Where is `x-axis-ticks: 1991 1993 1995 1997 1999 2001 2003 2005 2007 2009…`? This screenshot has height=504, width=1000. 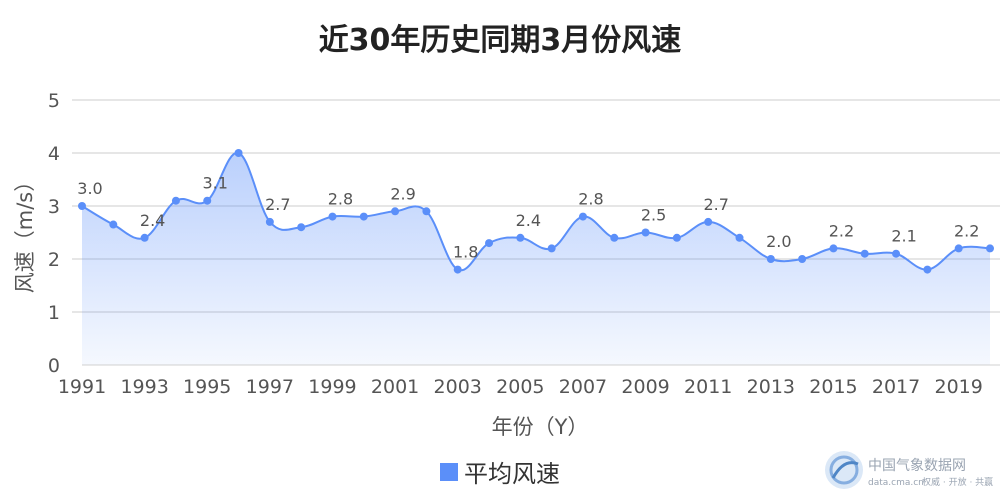 x-axis-ticks: 1991 1993 1995 1997 1999 2001 2003 2005 2007 2009… is located at coordinates (520, 387).